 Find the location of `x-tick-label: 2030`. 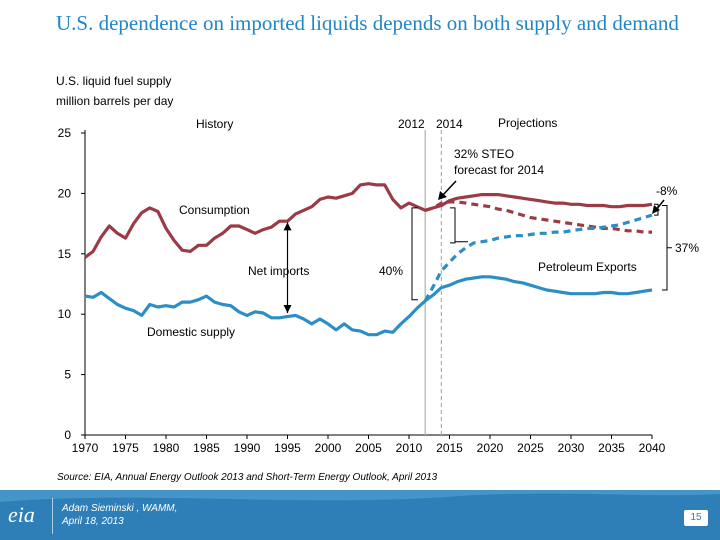

x-tick-label: 2030 is located at coordinates (571, 448).